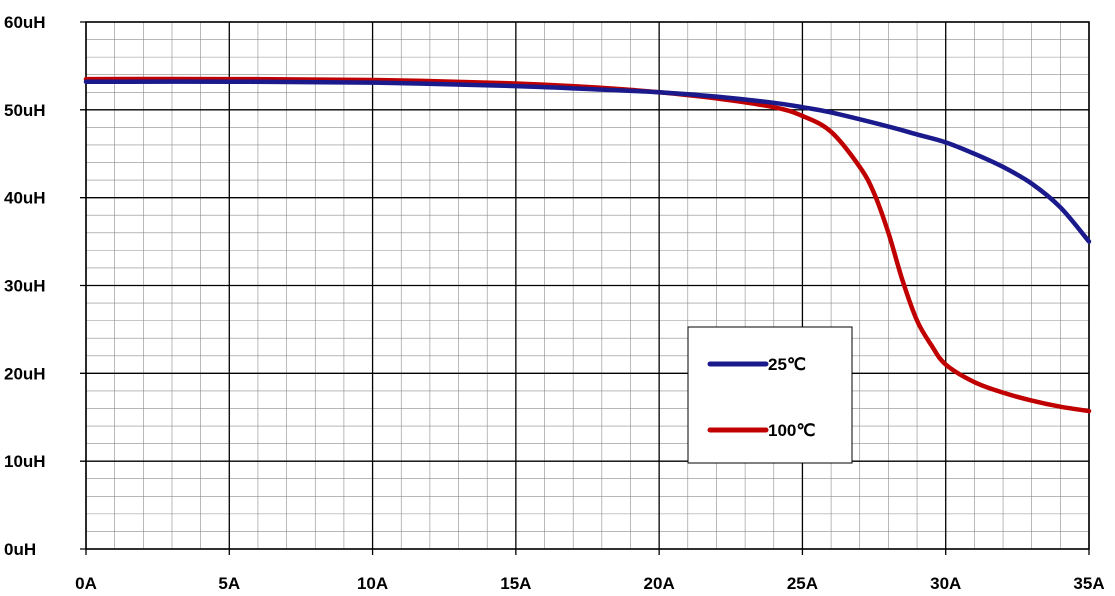 The image size is (1115, 596). Describe the element at coordinates (802, 583) in the screenshot. I see `x-tick-label: 25A` at that location.